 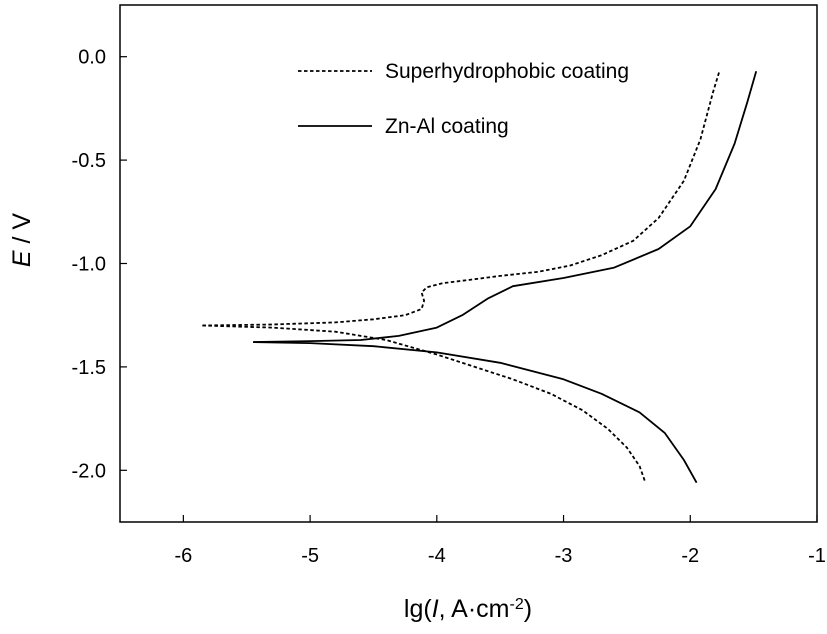 I want to click on x-tick-label: -2, so click(x=690, y=556).